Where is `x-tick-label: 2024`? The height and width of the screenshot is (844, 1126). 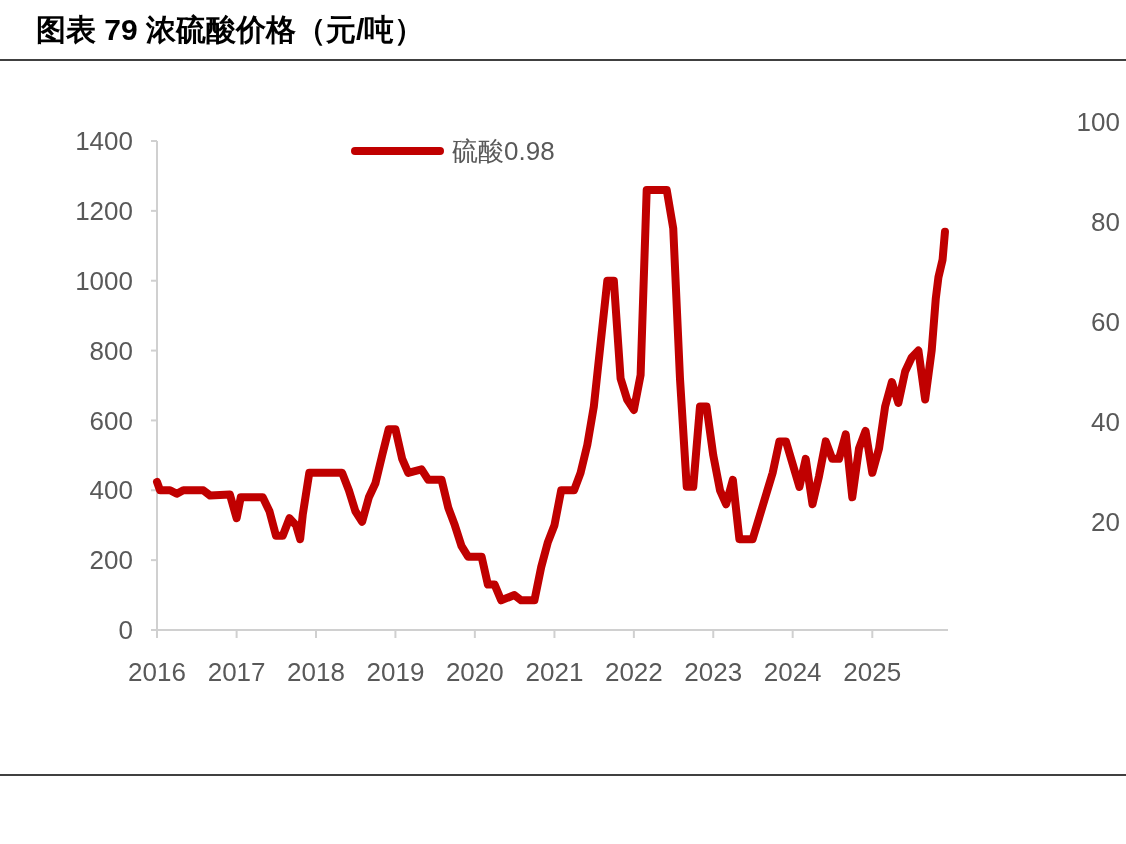 x-tick-label: 2024 is located at coordinates (792, 672).